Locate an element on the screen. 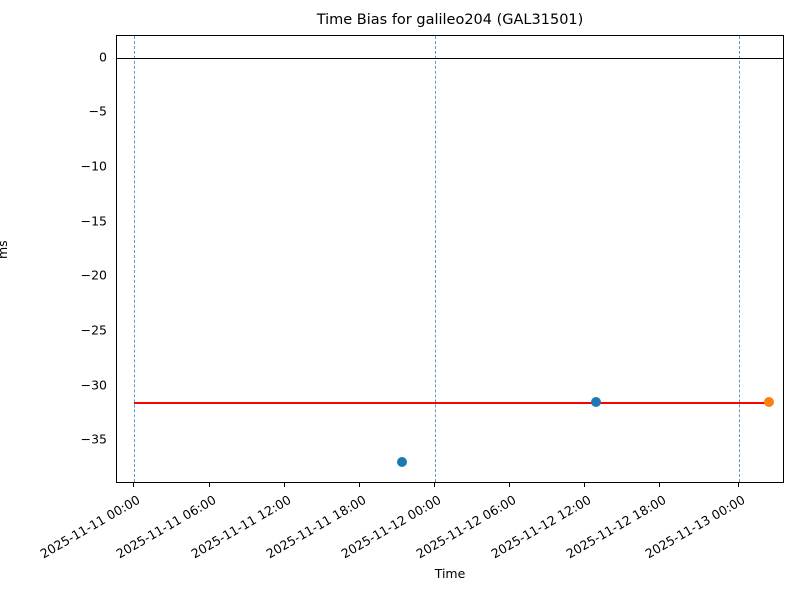 Image resolution: width=800 pixels, height=600 pixels. y-axis-tick-label: −35 is located at coordinates (93, 439).